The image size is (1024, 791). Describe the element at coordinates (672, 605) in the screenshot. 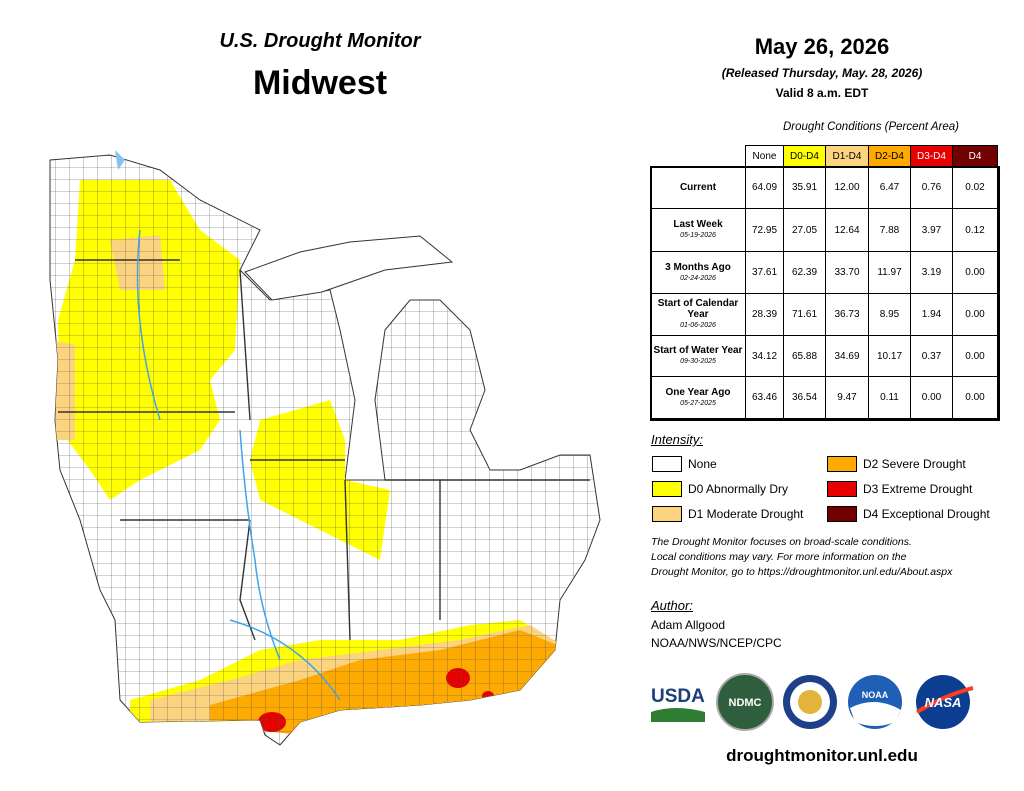

I see `author-title: Author:` at that location.